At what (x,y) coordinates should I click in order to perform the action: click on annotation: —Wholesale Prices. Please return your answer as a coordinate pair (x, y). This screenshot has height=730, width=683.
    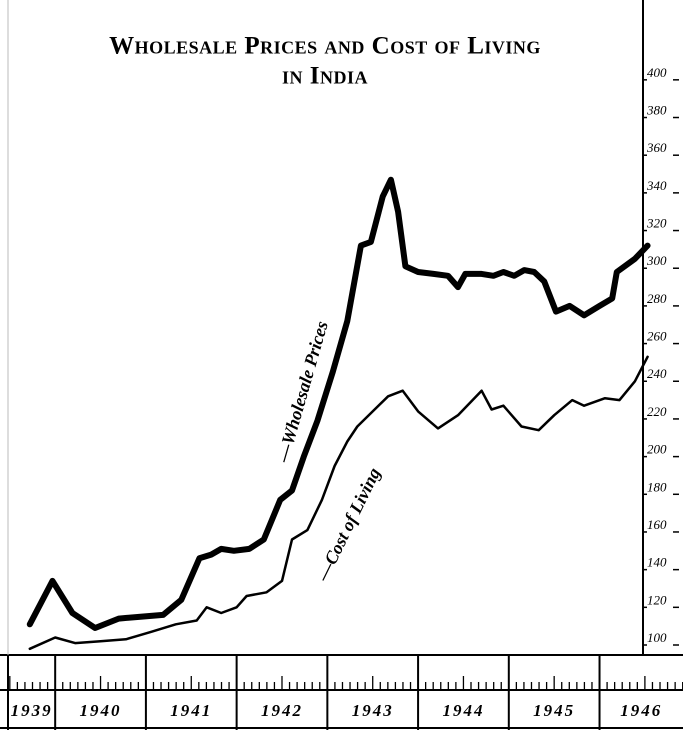
    Looking at the image, I should click on (302, 392).